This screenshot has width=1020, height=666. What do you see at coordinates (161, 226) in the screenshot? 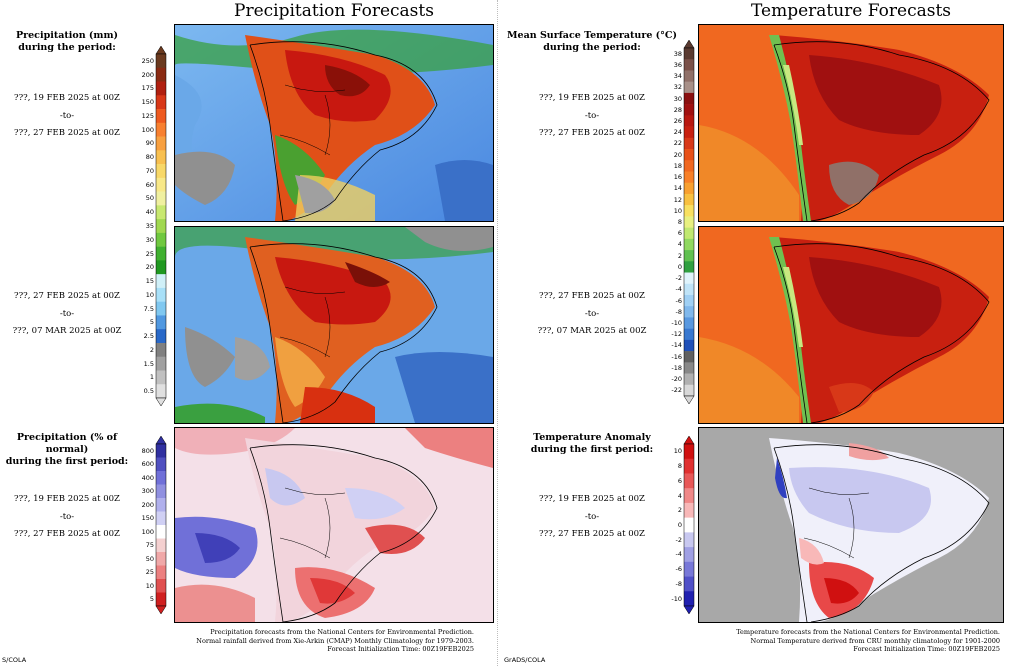
I see `colorbar-svg` at bounding box center [161, 226].